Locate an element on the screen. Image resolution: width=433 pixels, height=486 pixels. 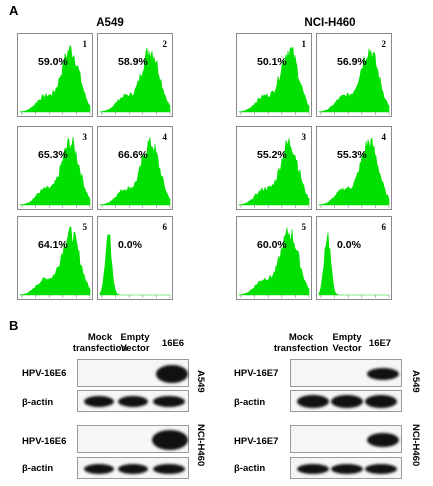
percentage-label: 60.0% is located at coordinates (272, 245).